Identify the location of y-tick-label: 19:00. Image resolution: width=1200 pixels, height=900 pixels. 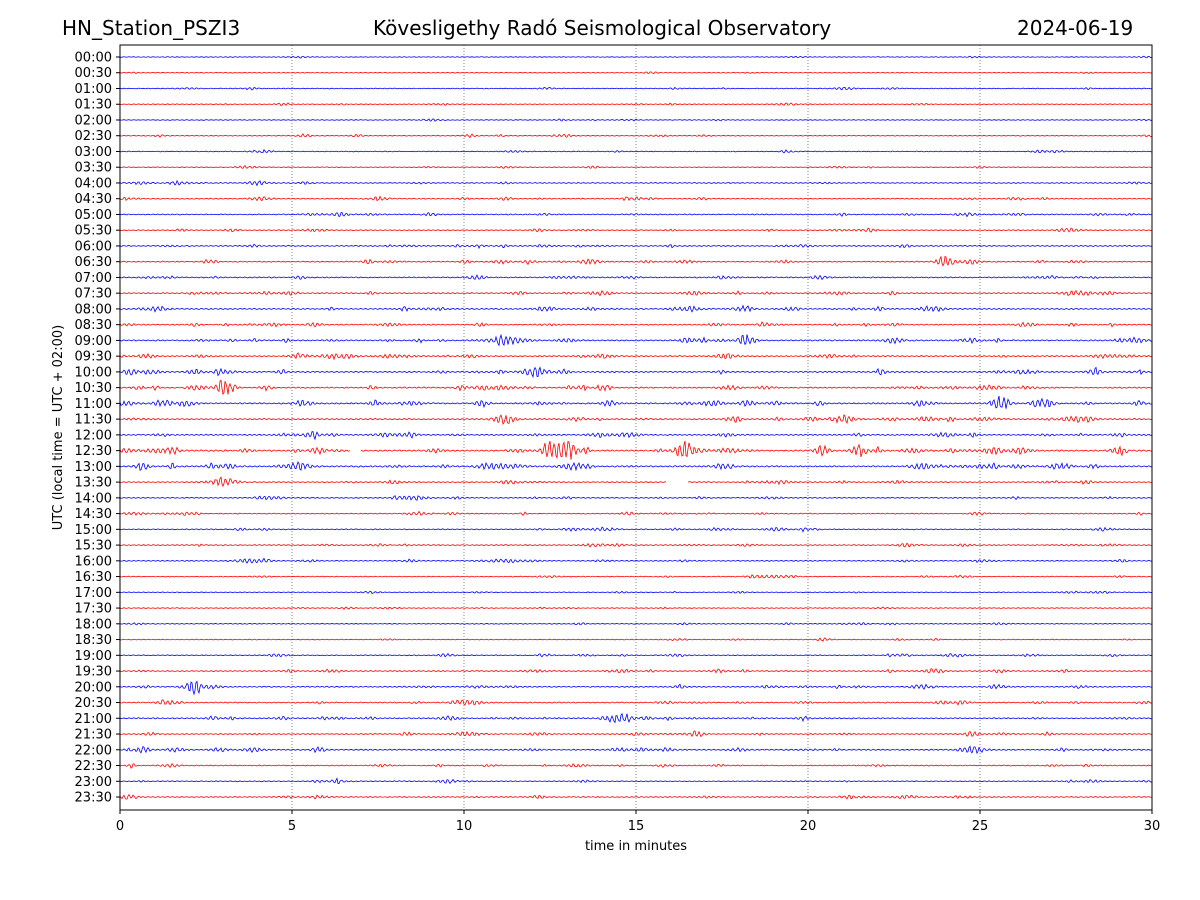
(93, 656).